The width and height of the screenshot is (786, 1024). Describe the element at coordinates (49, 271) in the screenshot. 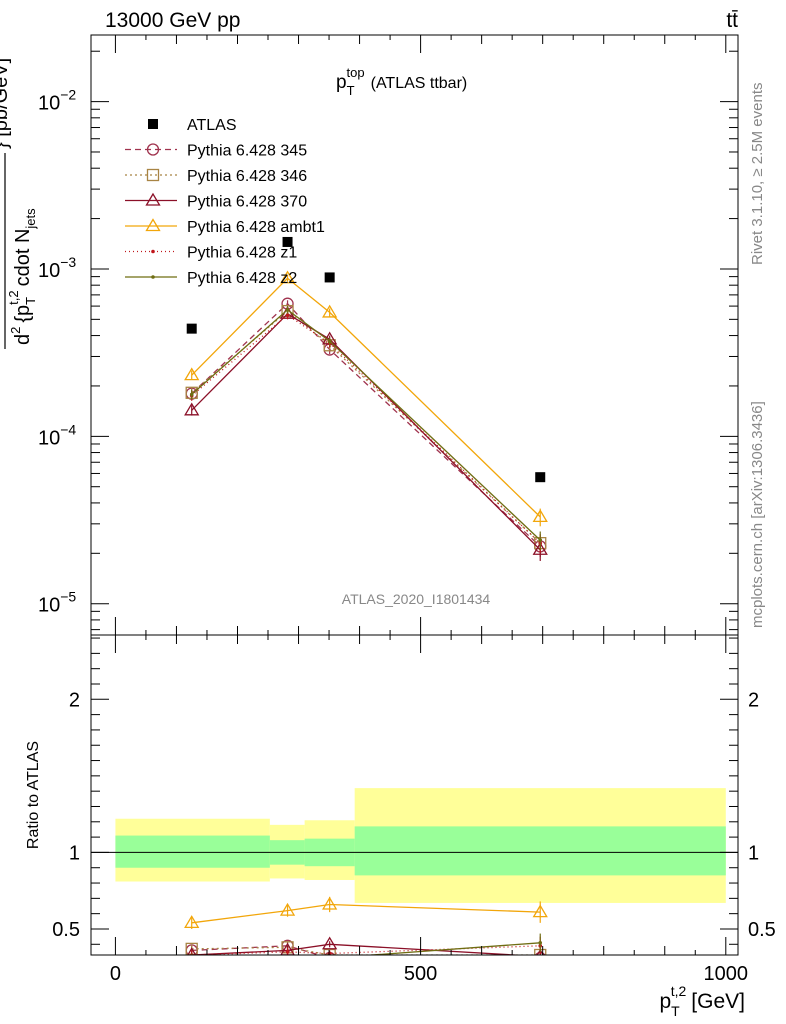

I see `main-ytick-base-1: 10` at that location.